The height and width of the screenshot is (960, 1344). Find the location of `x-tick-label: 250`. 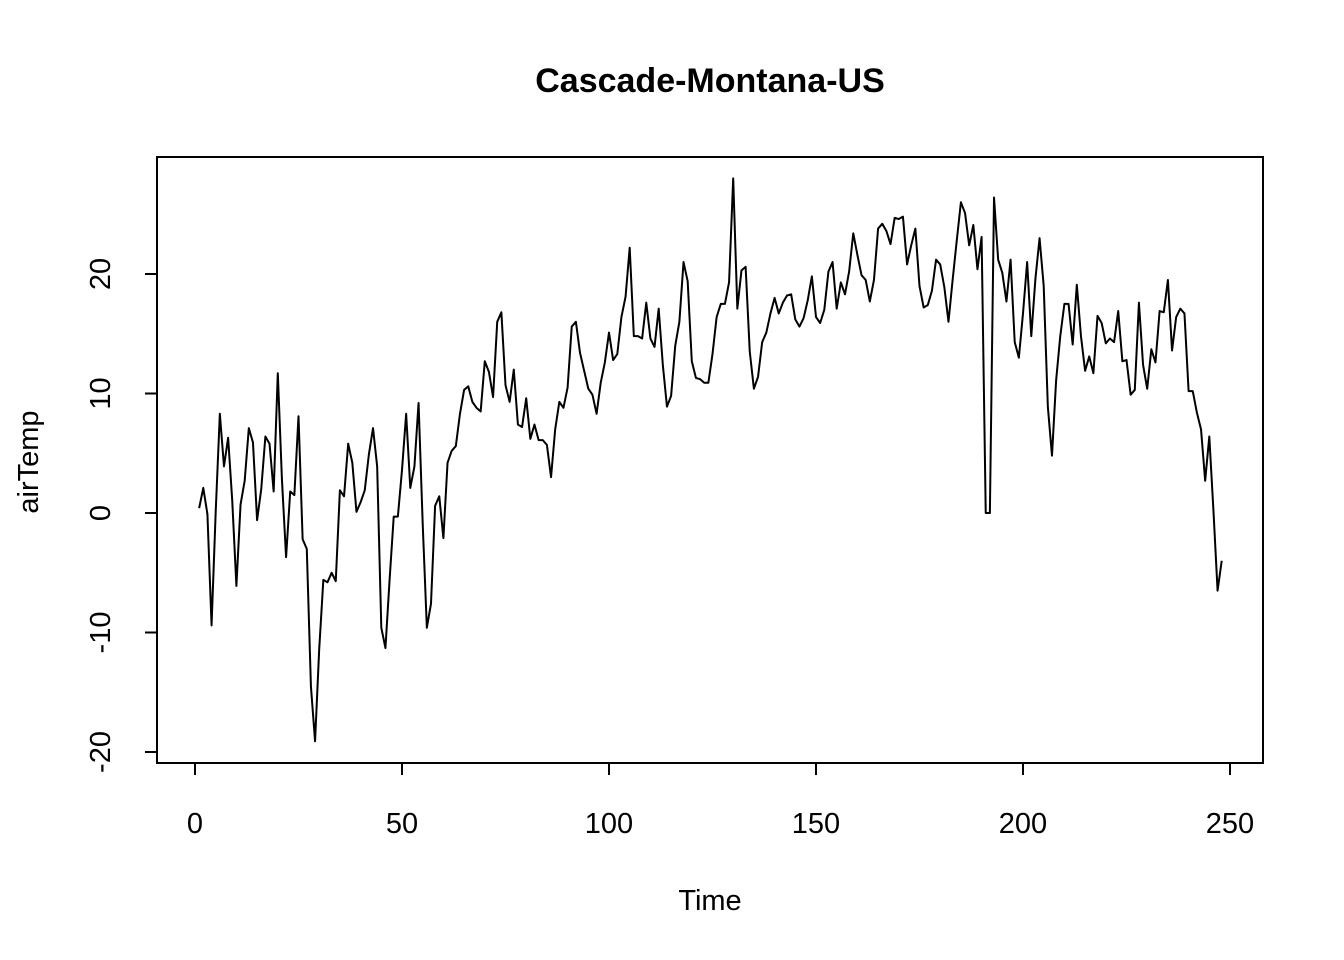

x-tick-label: 250 is located at coordinates (1230, 824).